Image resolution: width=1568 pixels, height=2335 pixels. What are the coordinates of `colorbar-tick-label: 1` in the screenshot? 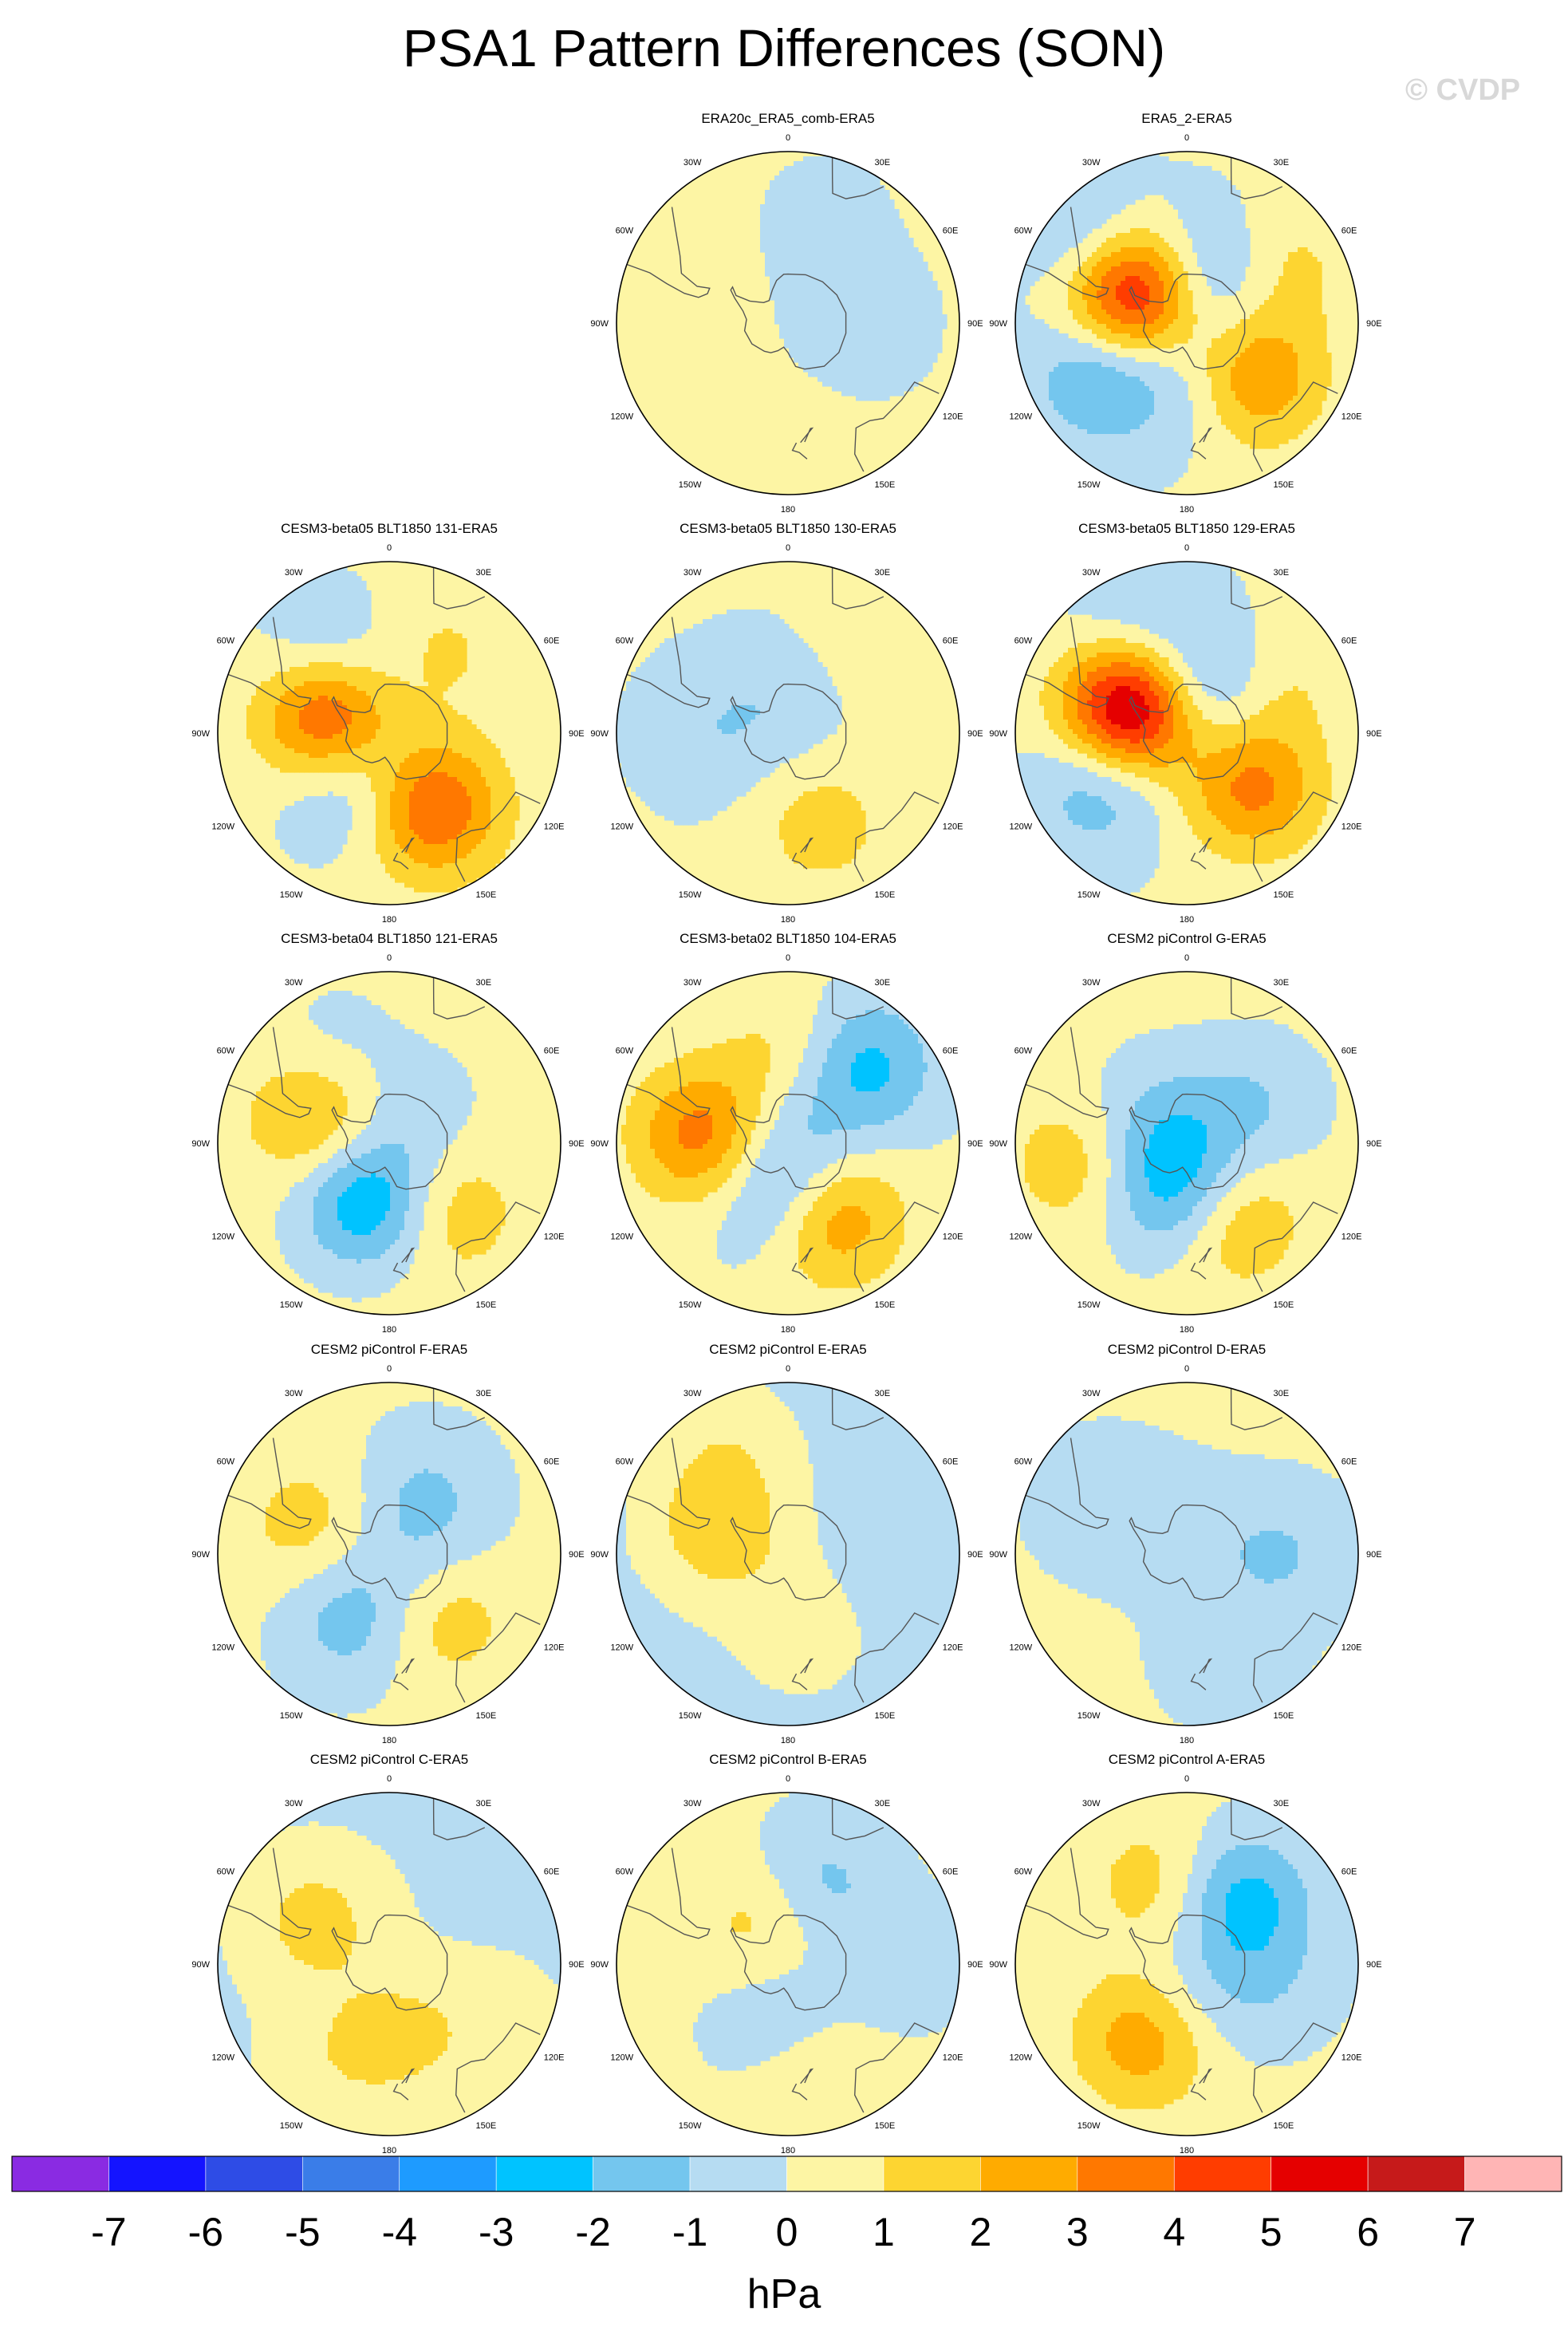 It's located at (884, 2232).